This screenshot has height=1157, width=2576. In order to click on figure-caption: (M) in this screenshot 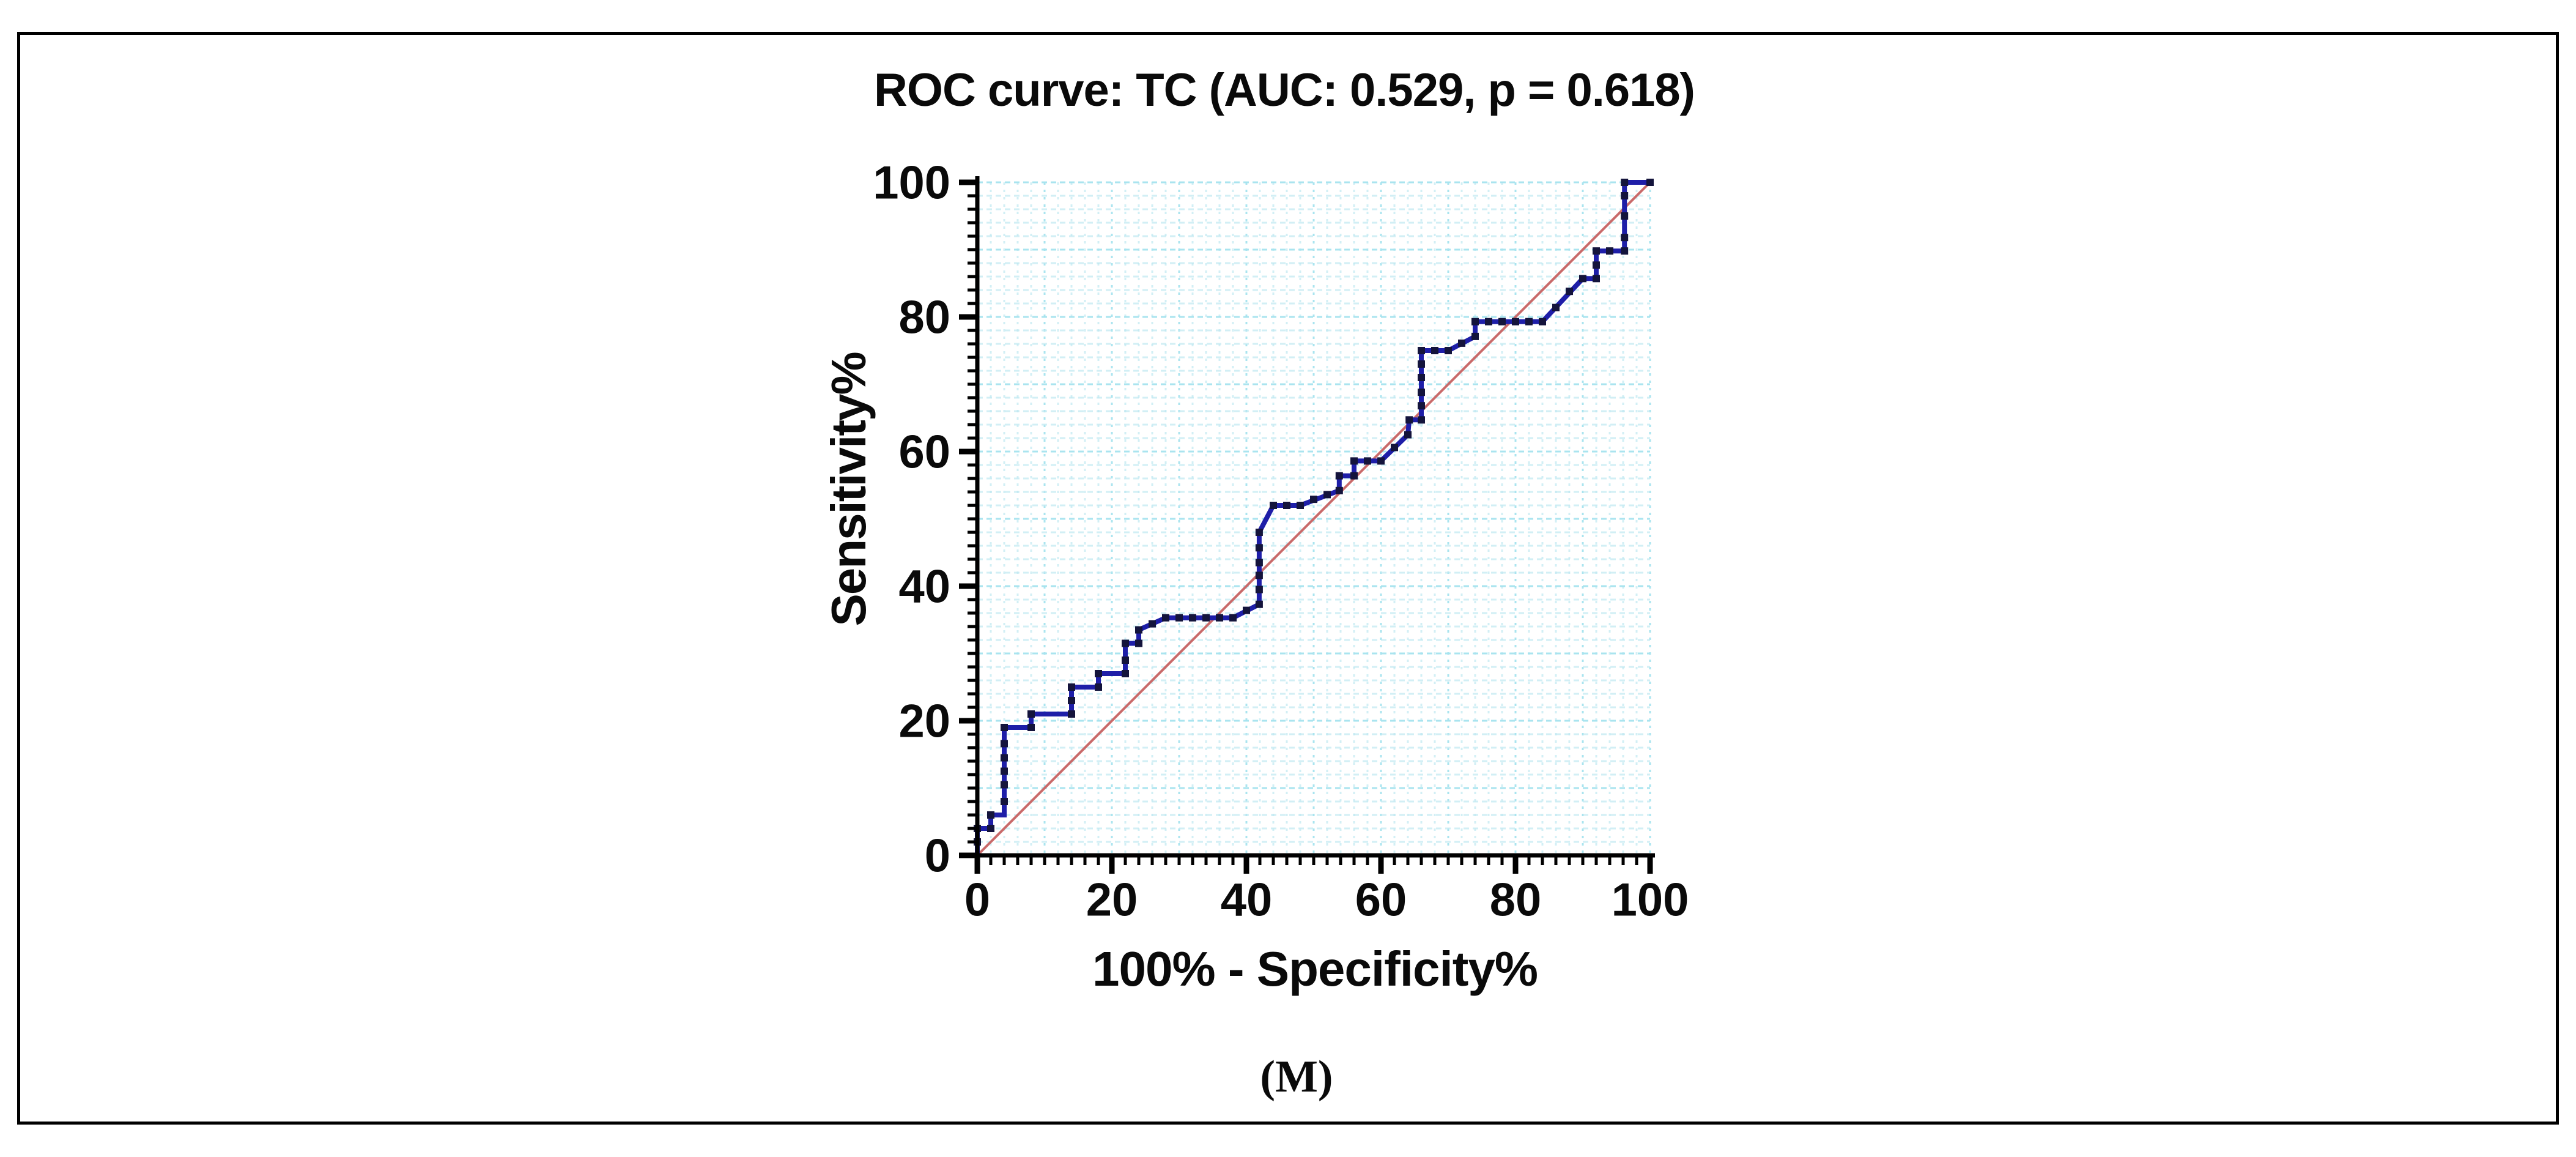, I will do `click(1296, 1077)`.